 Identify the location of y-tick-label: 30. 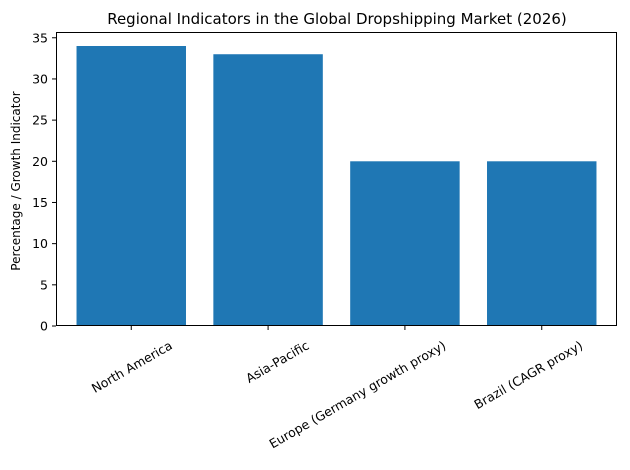
(40, 78).